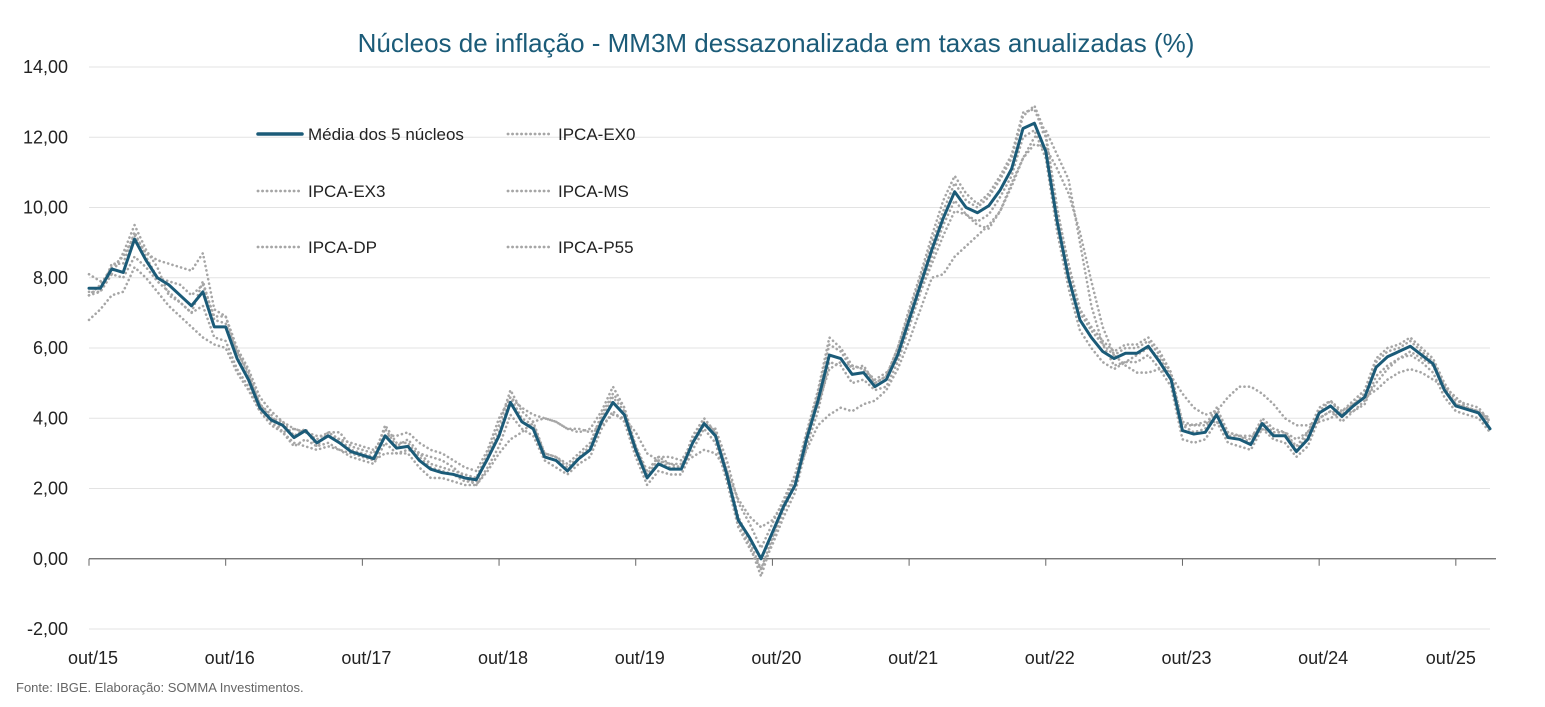 This screenshot has width=1545, height=707. Describe the element at coordinates (1323, 658) in the screenshot. I see `x-tick-label: out/24` at that location.